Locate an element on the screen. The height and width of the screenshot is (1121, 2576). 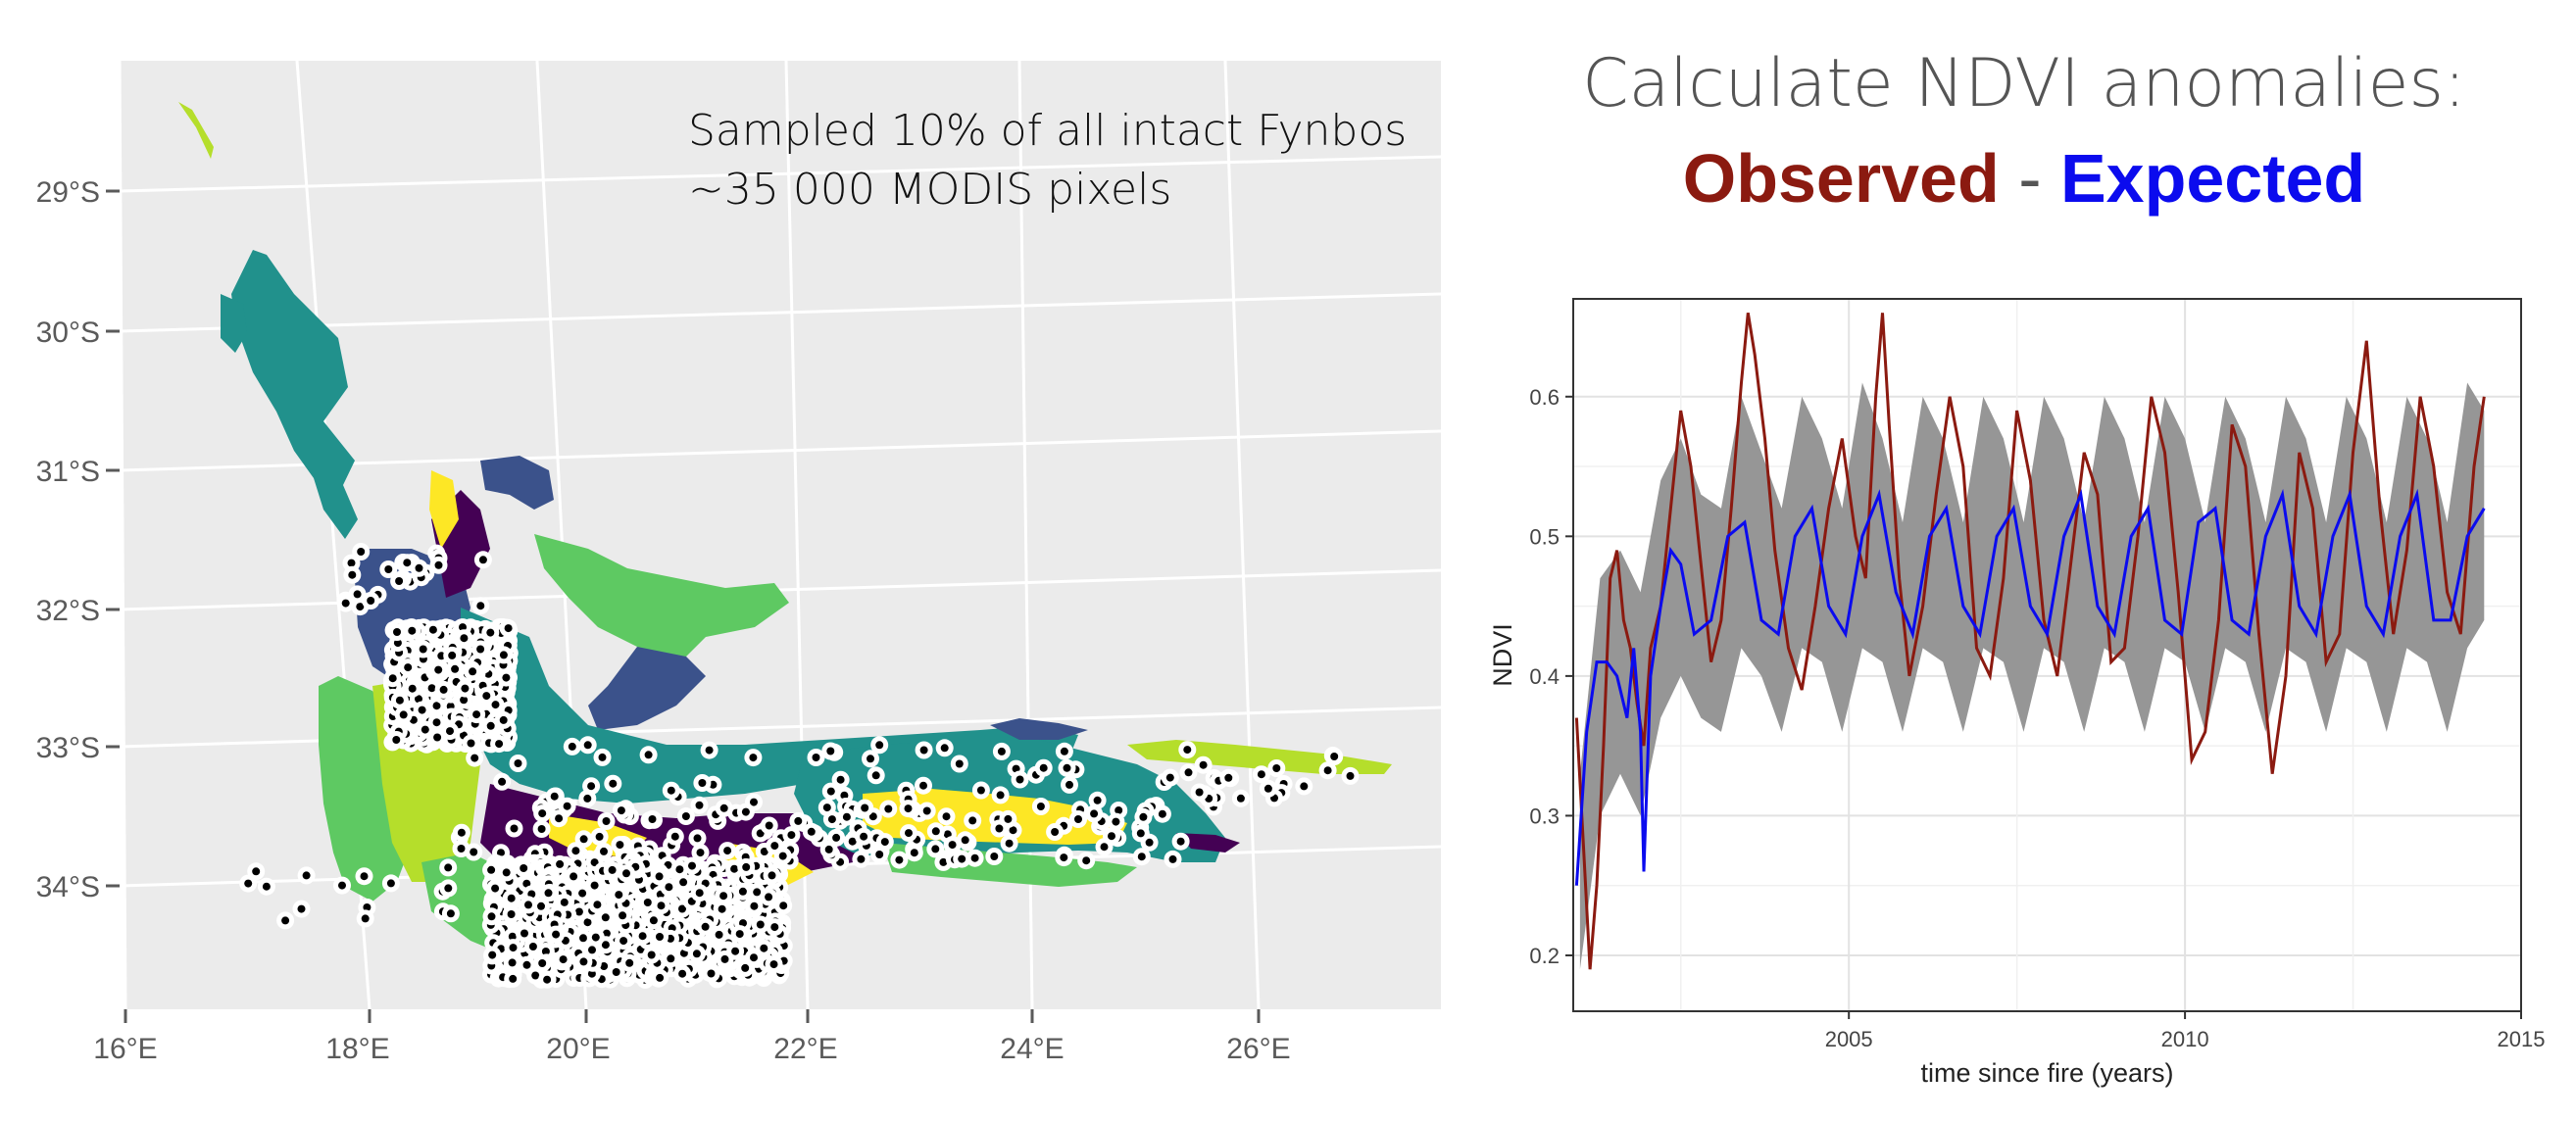
ndvi-y-axis: 0.20.30.40.50.6 is located at coordinates (1551, 677).